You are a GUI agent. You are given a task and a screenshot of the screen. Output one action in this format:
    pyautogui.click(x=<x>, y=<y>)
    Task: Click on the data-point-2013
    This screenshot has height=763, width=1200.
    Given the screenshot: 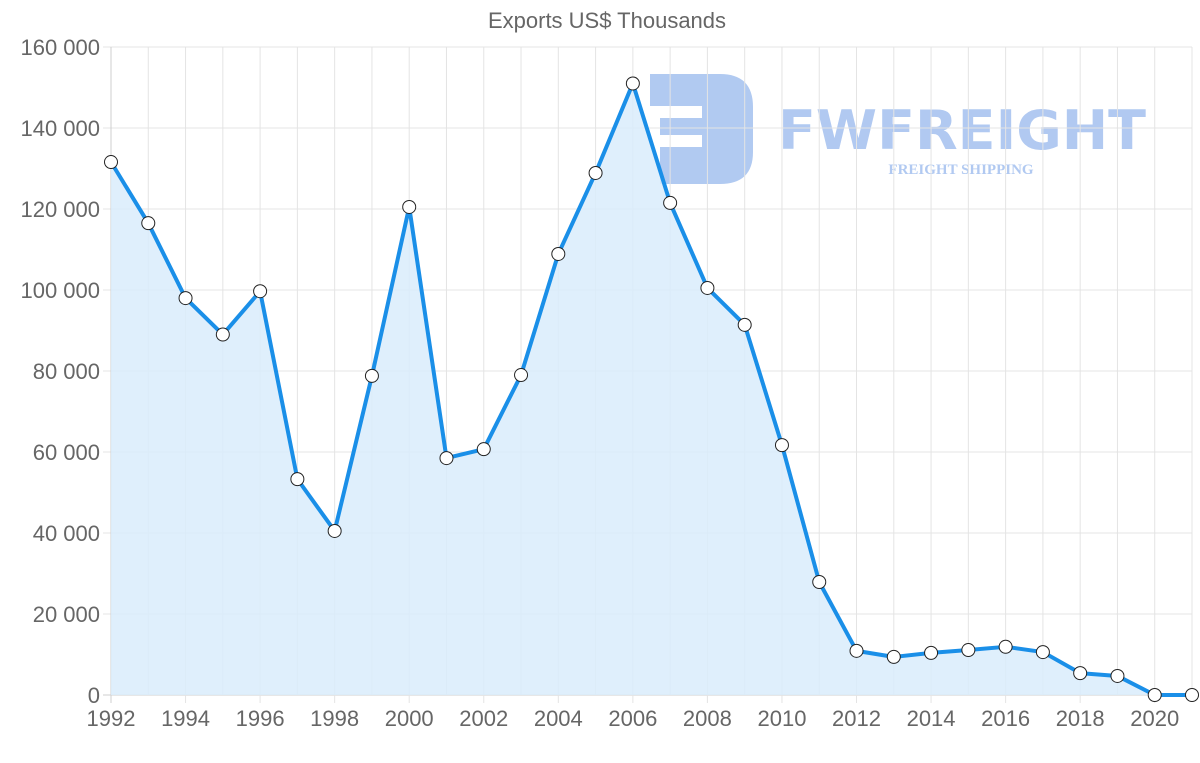 What is the action you would take?
    pyautogui.click(x=893, y=656)
    